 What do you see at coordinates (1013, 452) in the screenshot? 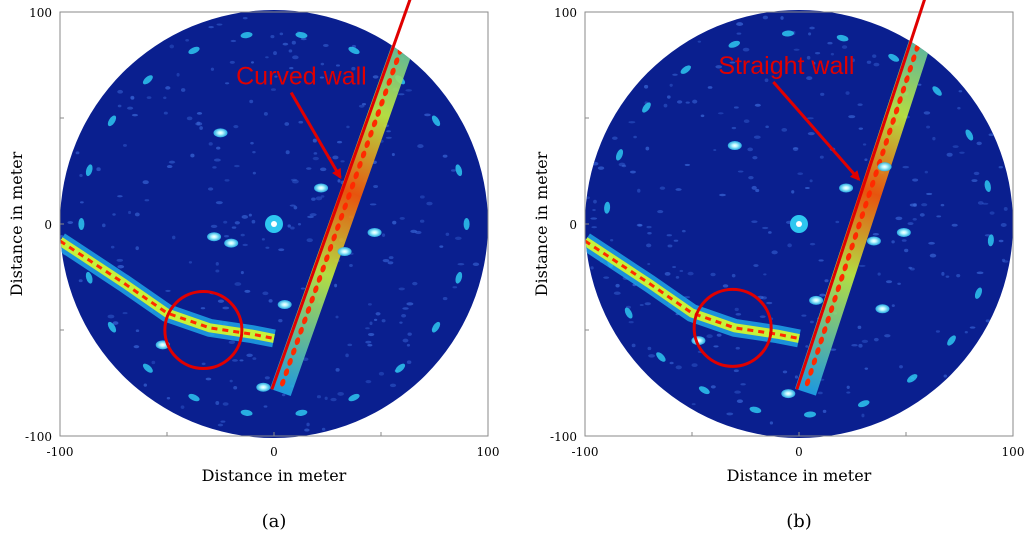
I see `x-tick-label: 100` at bounding box center [1013, 452].